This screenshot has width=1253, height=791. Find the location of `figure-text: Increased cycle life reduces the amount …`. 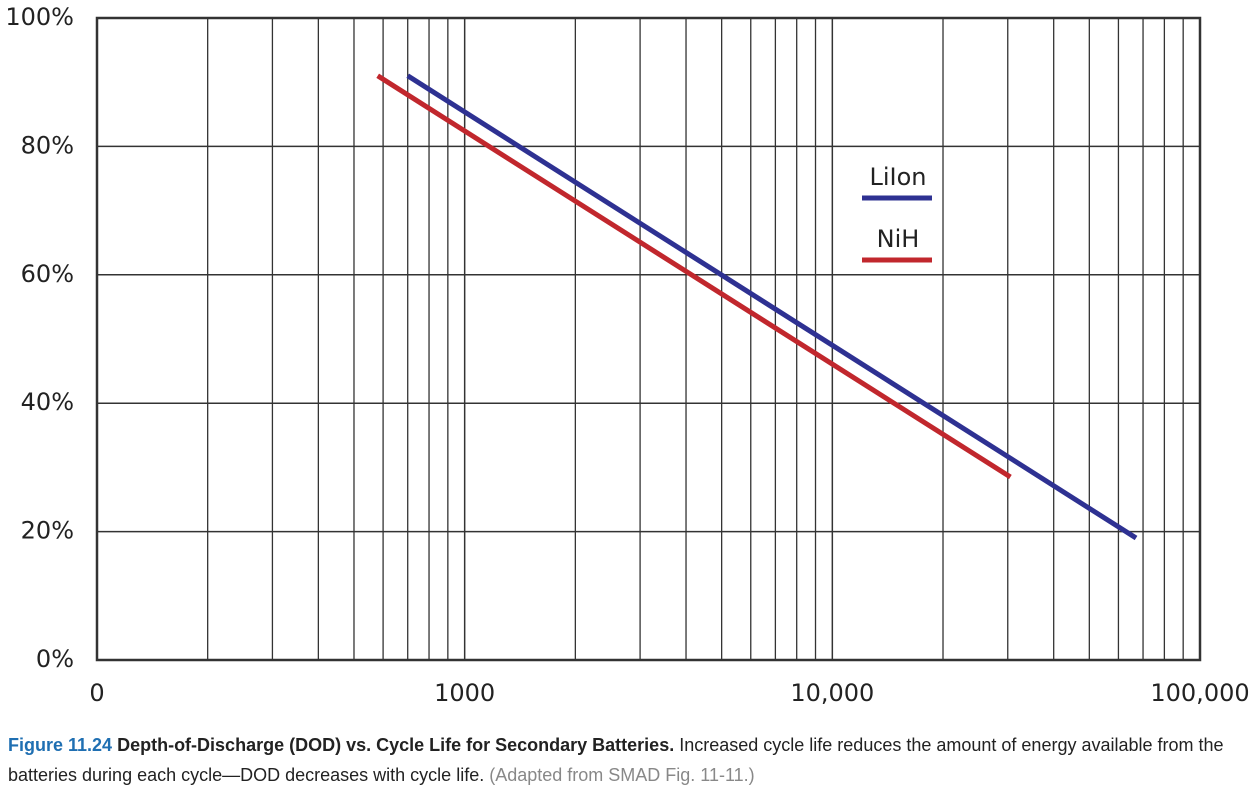

figure-text: Increased cycle life reduces the amount … is located at coordinates (616, 760).